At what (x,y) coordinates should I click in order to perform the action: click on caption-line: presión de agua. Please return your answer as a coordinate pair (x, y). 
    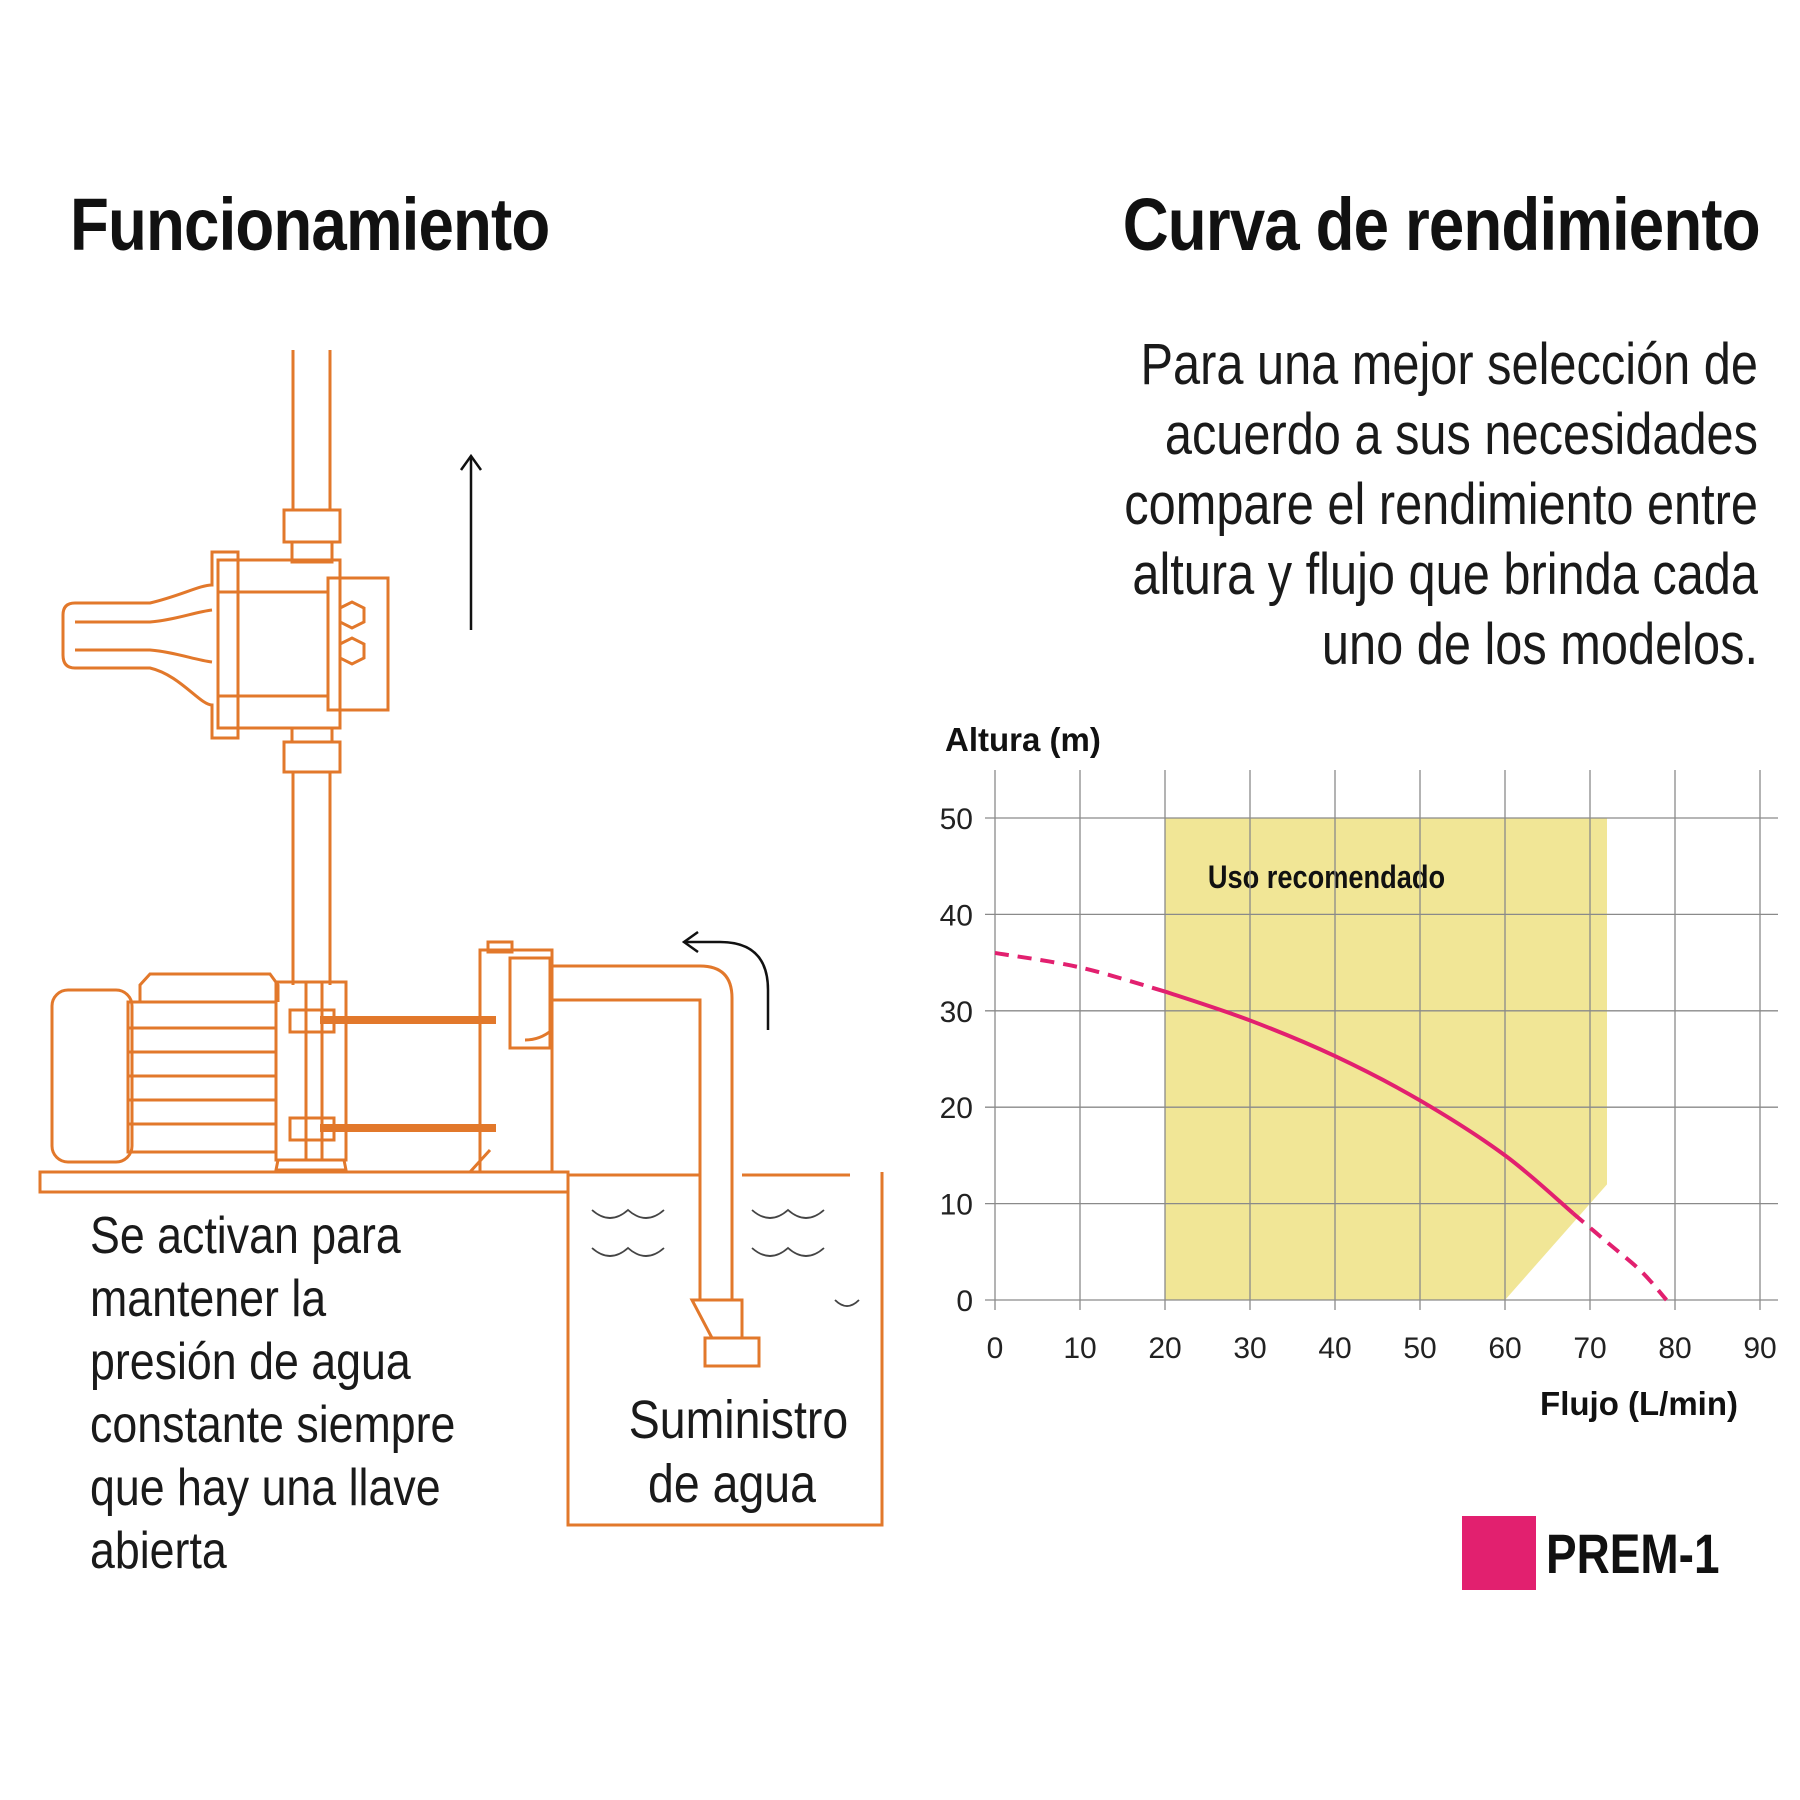
    Looking at the image, I should click on (250, 1362).